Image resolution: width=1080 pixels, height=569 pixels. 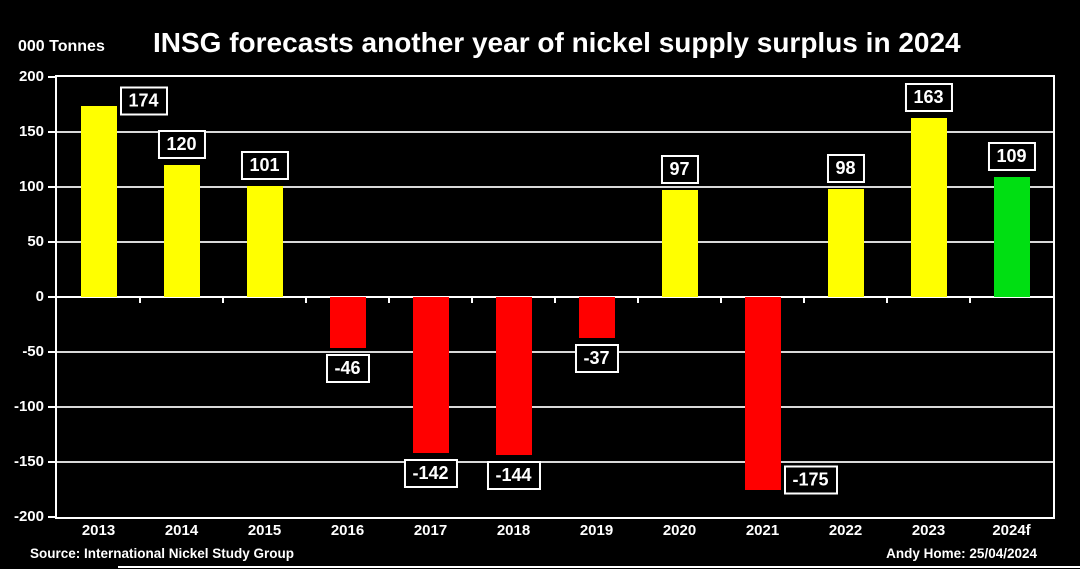 I want to click on x-tick-label-2014: 2014, so click(x=181, y=530).